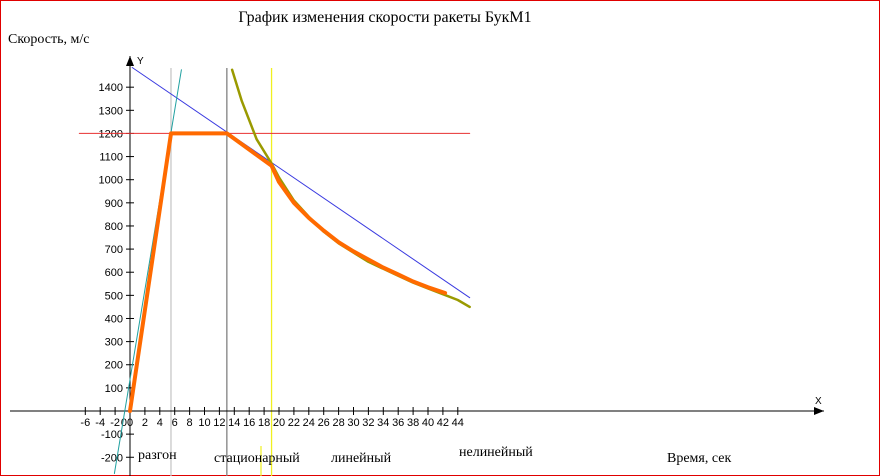  Describe the element at coordinates (160, 423) in the screenshot. I see `x-tick-label: 4` at that location.